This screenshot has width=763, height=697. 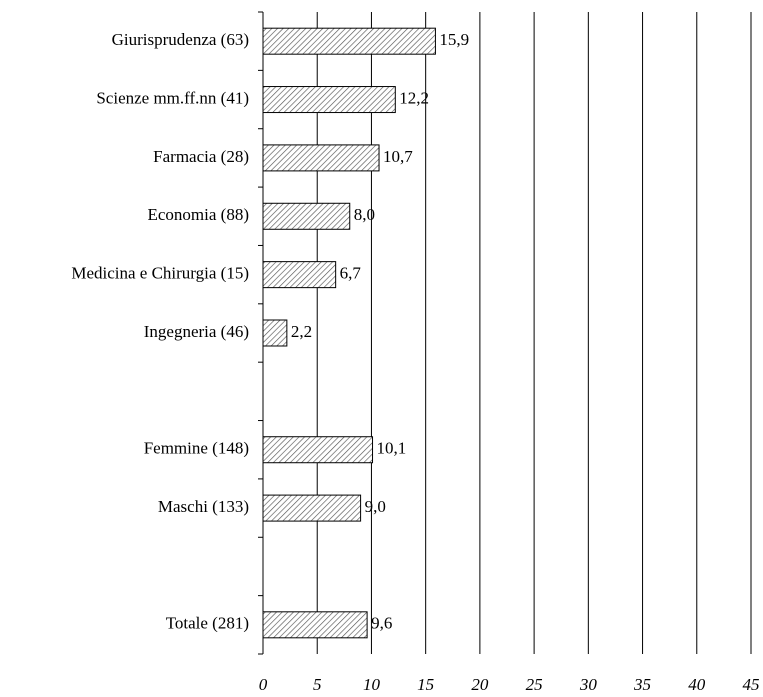 What do you see at coordinates (697, 684) in the screenshot?
I see `x-tick-label: 40` at bounding box center [697, 684].